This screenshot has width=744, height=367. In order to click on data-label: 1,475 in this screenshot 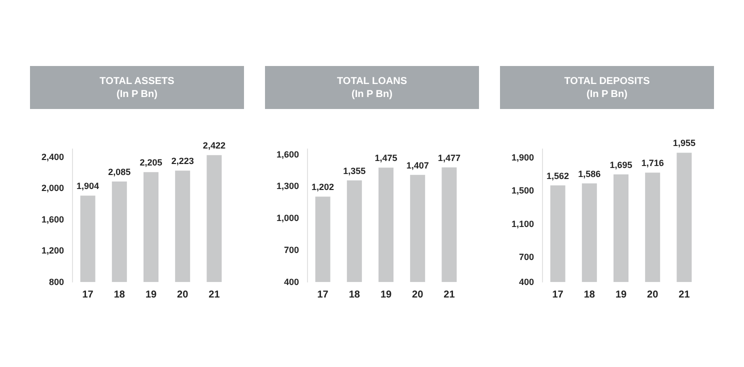, I will do `click(386, 158)`.